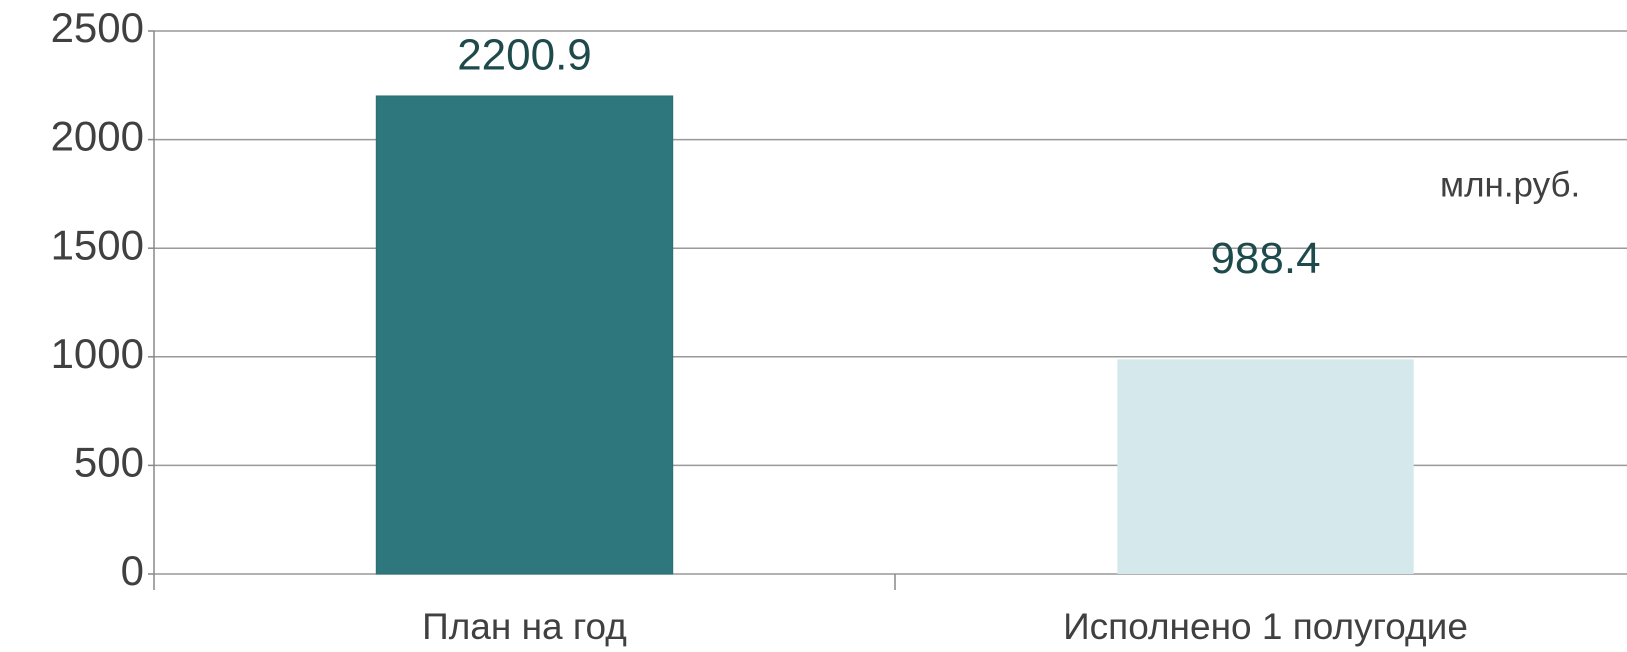 Image resolution: width=1627 pixels, height=652 pixels. Describe the element at coordinates (132, 570) in the screenshot. I see `y-tick-label: 0` at that location.